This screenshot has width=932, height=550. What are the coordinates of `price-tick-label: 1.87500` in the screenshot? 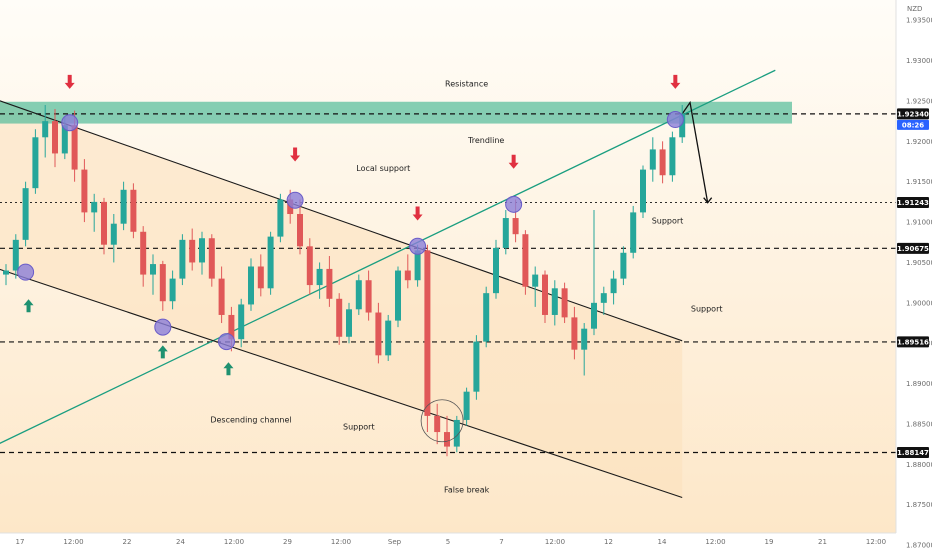 It's located at (919, 505).